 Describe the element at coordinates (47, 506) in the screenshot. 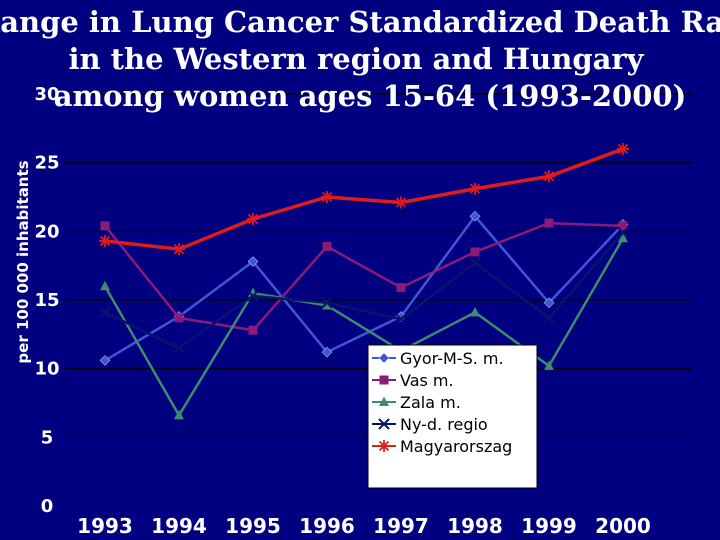

I see `y-tick-label: 0` at that location.